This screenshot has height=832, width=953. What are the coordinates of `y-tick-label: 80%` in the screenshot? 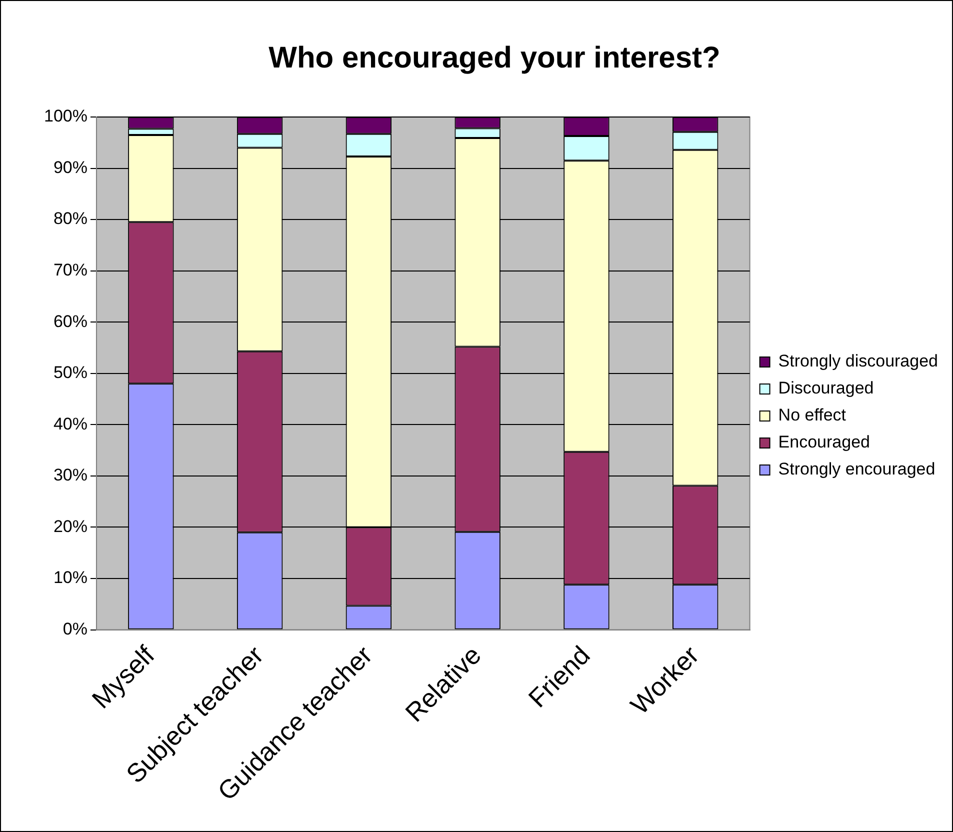 It's located at (70, 218).